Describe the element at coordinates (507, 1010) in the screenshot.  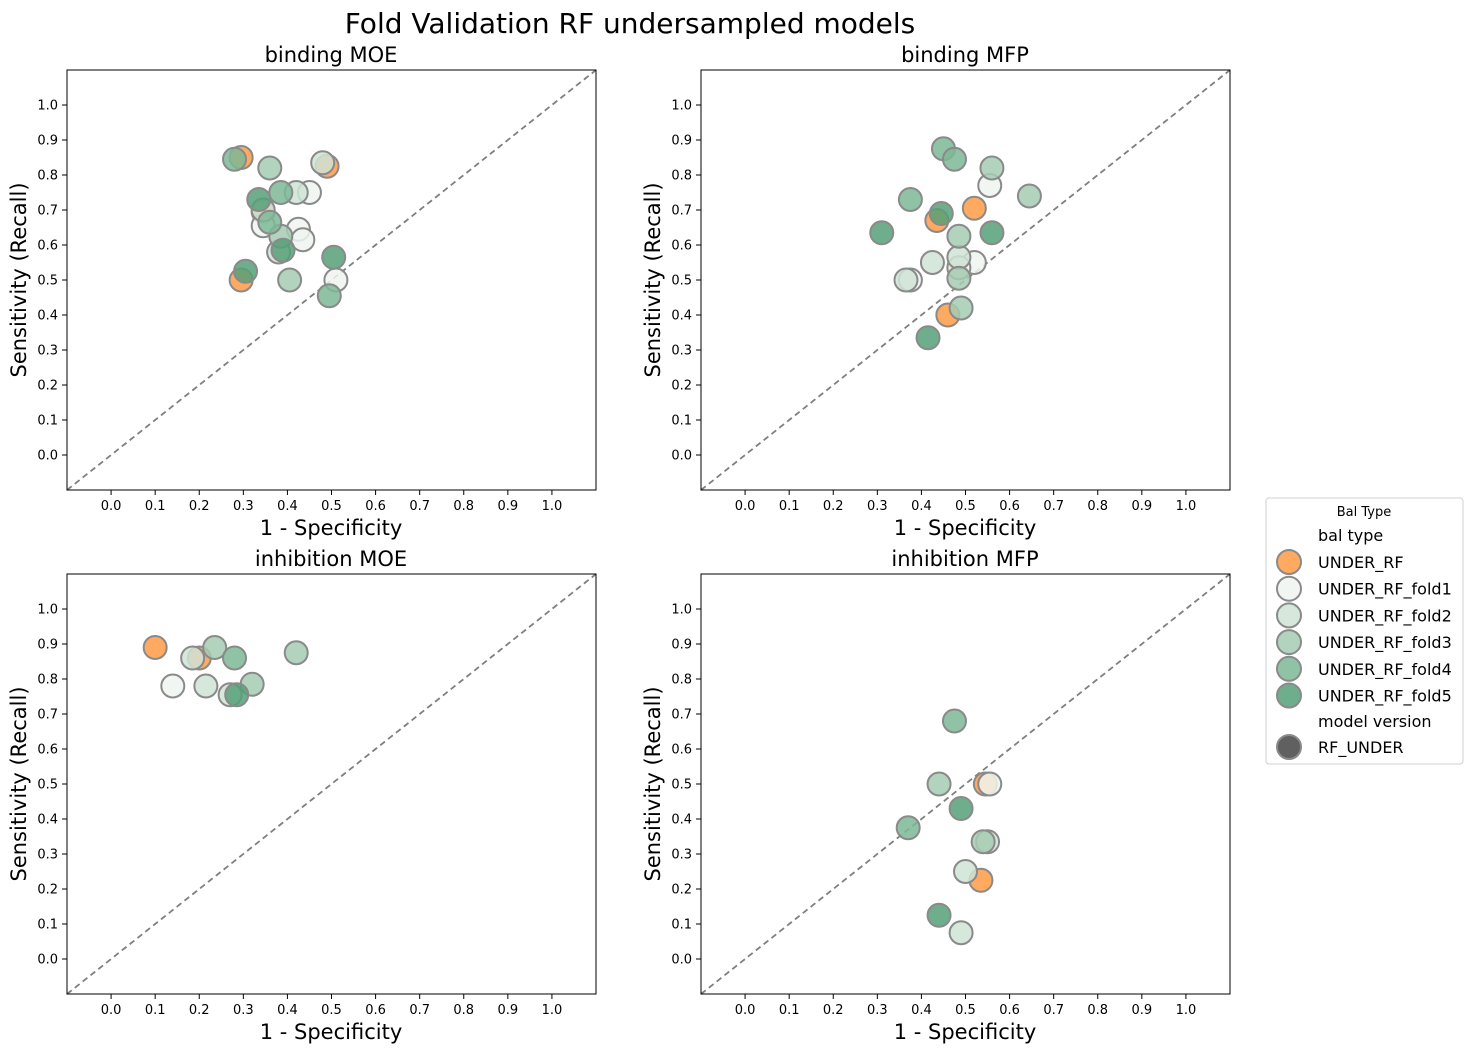
I see `x-tick-label: 0.9` at that location.